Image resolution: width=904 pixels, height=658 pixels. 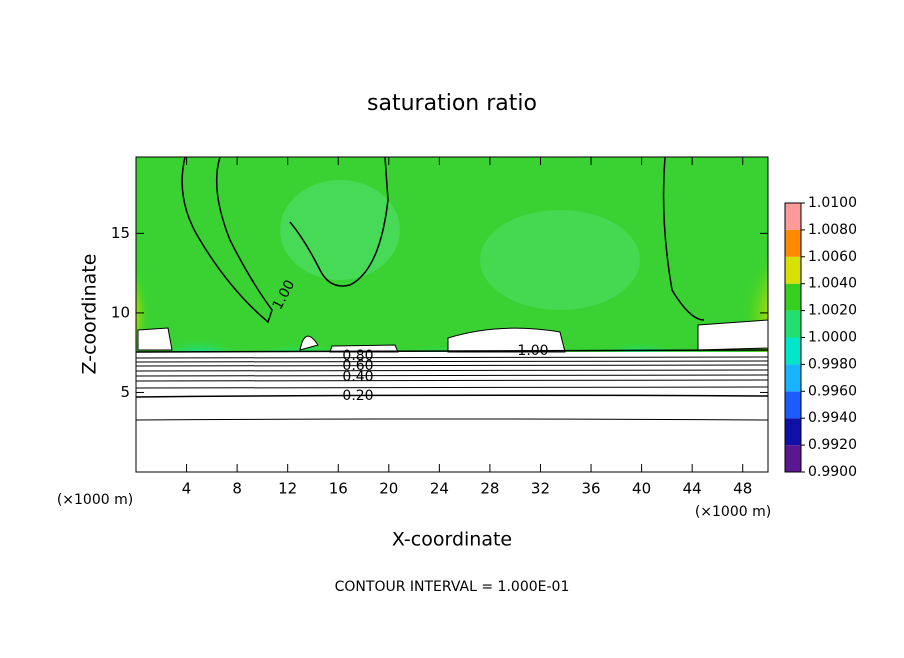 What do you see at coordinates (832, 311) in the screenshot?
I see `colorbar-tick-label: 1.0020` at bounding box center [832, 311].